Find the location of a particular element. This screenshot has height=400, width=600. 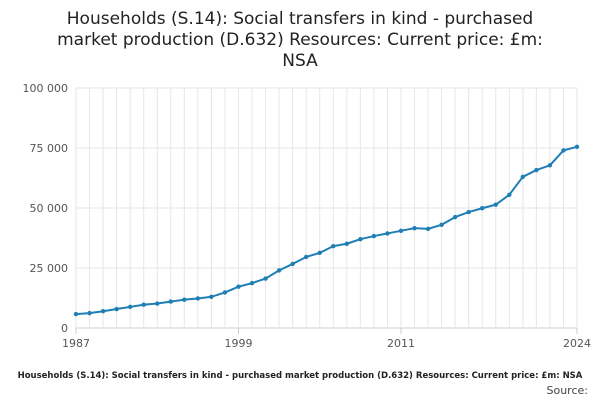

data-point-1994 is located at coordinates (170, 301).